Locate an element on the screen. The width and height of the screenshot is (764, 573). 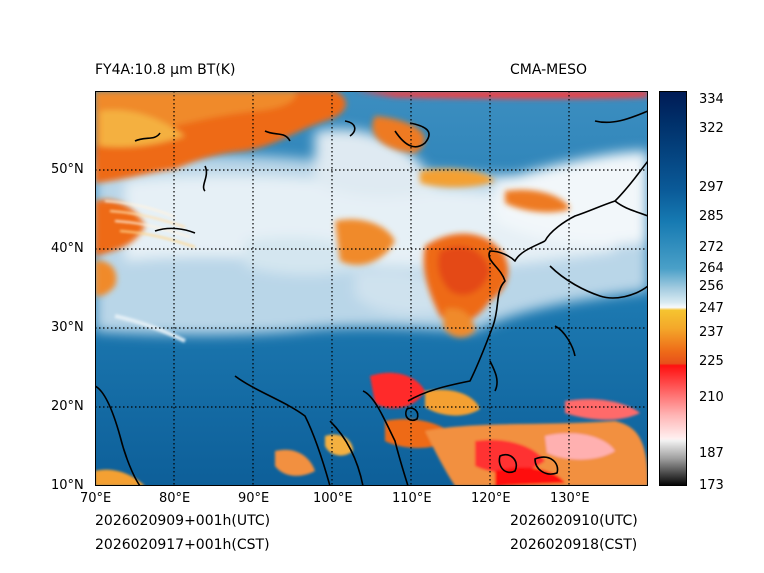
valid-time-utc: 2026020910(UTC) is located at coordinates (574, 521).